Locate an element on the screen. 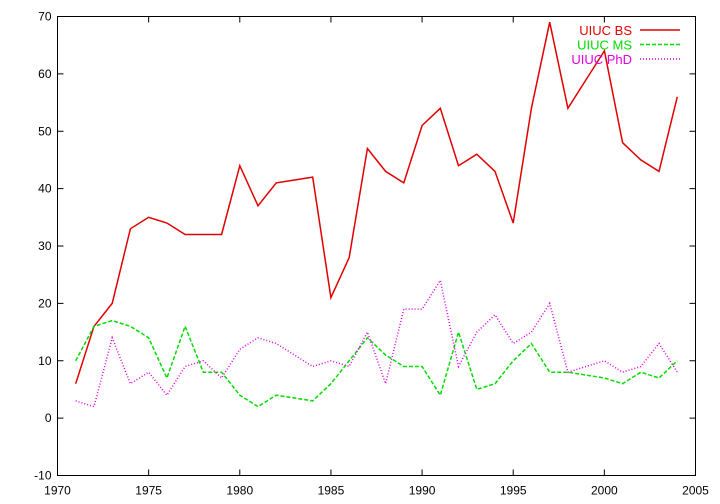  y-tick-label: 0 is located at coordinates (48, 418).